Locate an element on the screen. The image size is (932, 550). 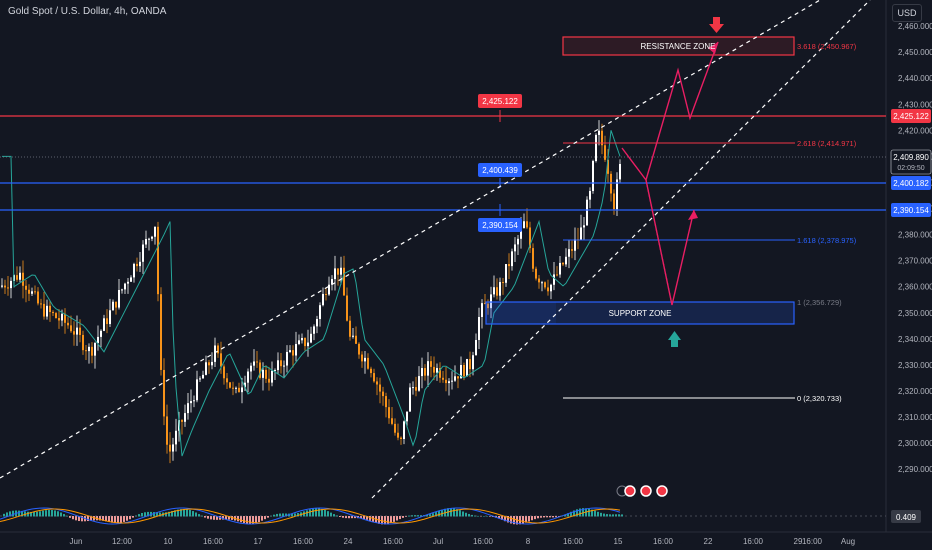
fib-label-3618: 3.618 (2,450.967) is located at coordinates (827, 46).